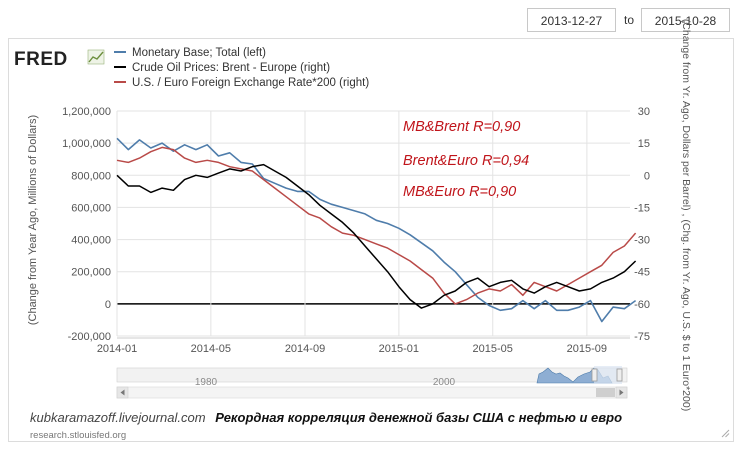 The height and width of the screenshot is (450, 741). Describe the element at coordinates (86, 112) in the screenshot. I see `left-tick-label: 1,200,000` at that location.